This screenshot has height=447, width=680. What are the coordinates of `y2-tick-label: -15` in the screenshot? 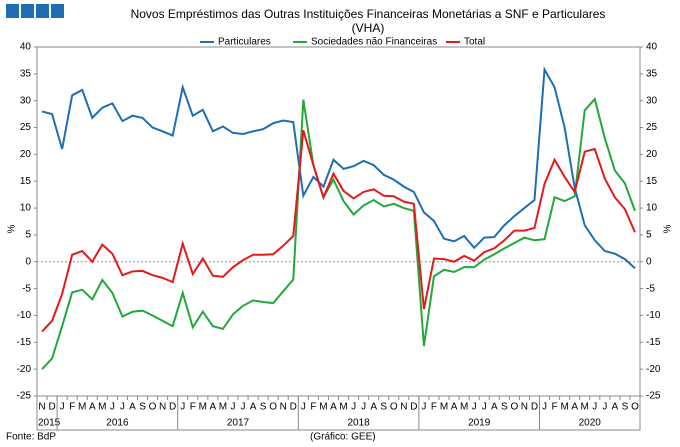 It's located at (653, 342).